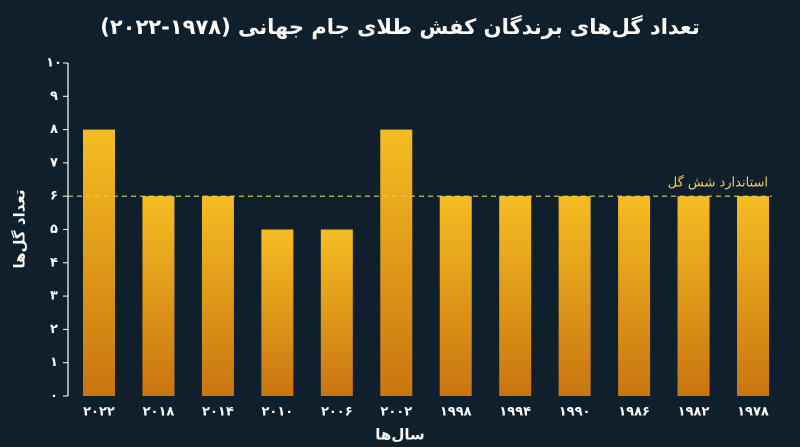  I want to click on x-tick-label: ۱۹۷۸, so click(753, 412).